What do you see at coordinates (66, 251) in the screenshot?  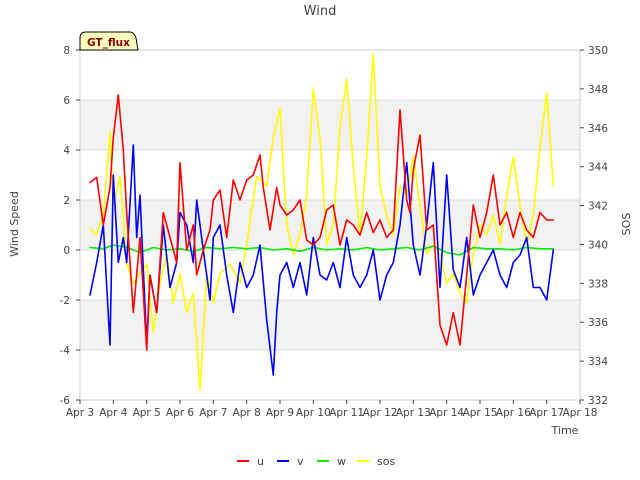 I see `left-y-tick-label: 0` at bounding box center [66, 251].